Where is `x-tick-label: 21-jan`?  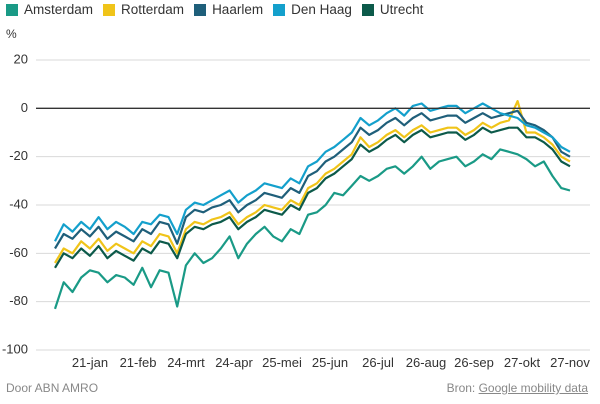 x-tick-label: 21-jan is located at coordinates (90, 362).